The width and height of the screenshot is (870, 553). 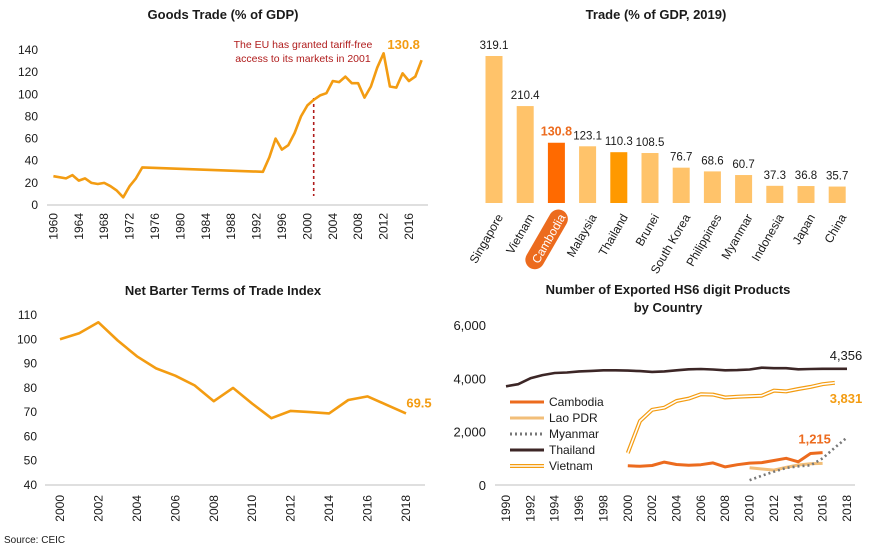 What do you see at coordinates (252, 508) in the screenshot?
I see `barter-x-tick: 2010` at bounding box center [252, 508].